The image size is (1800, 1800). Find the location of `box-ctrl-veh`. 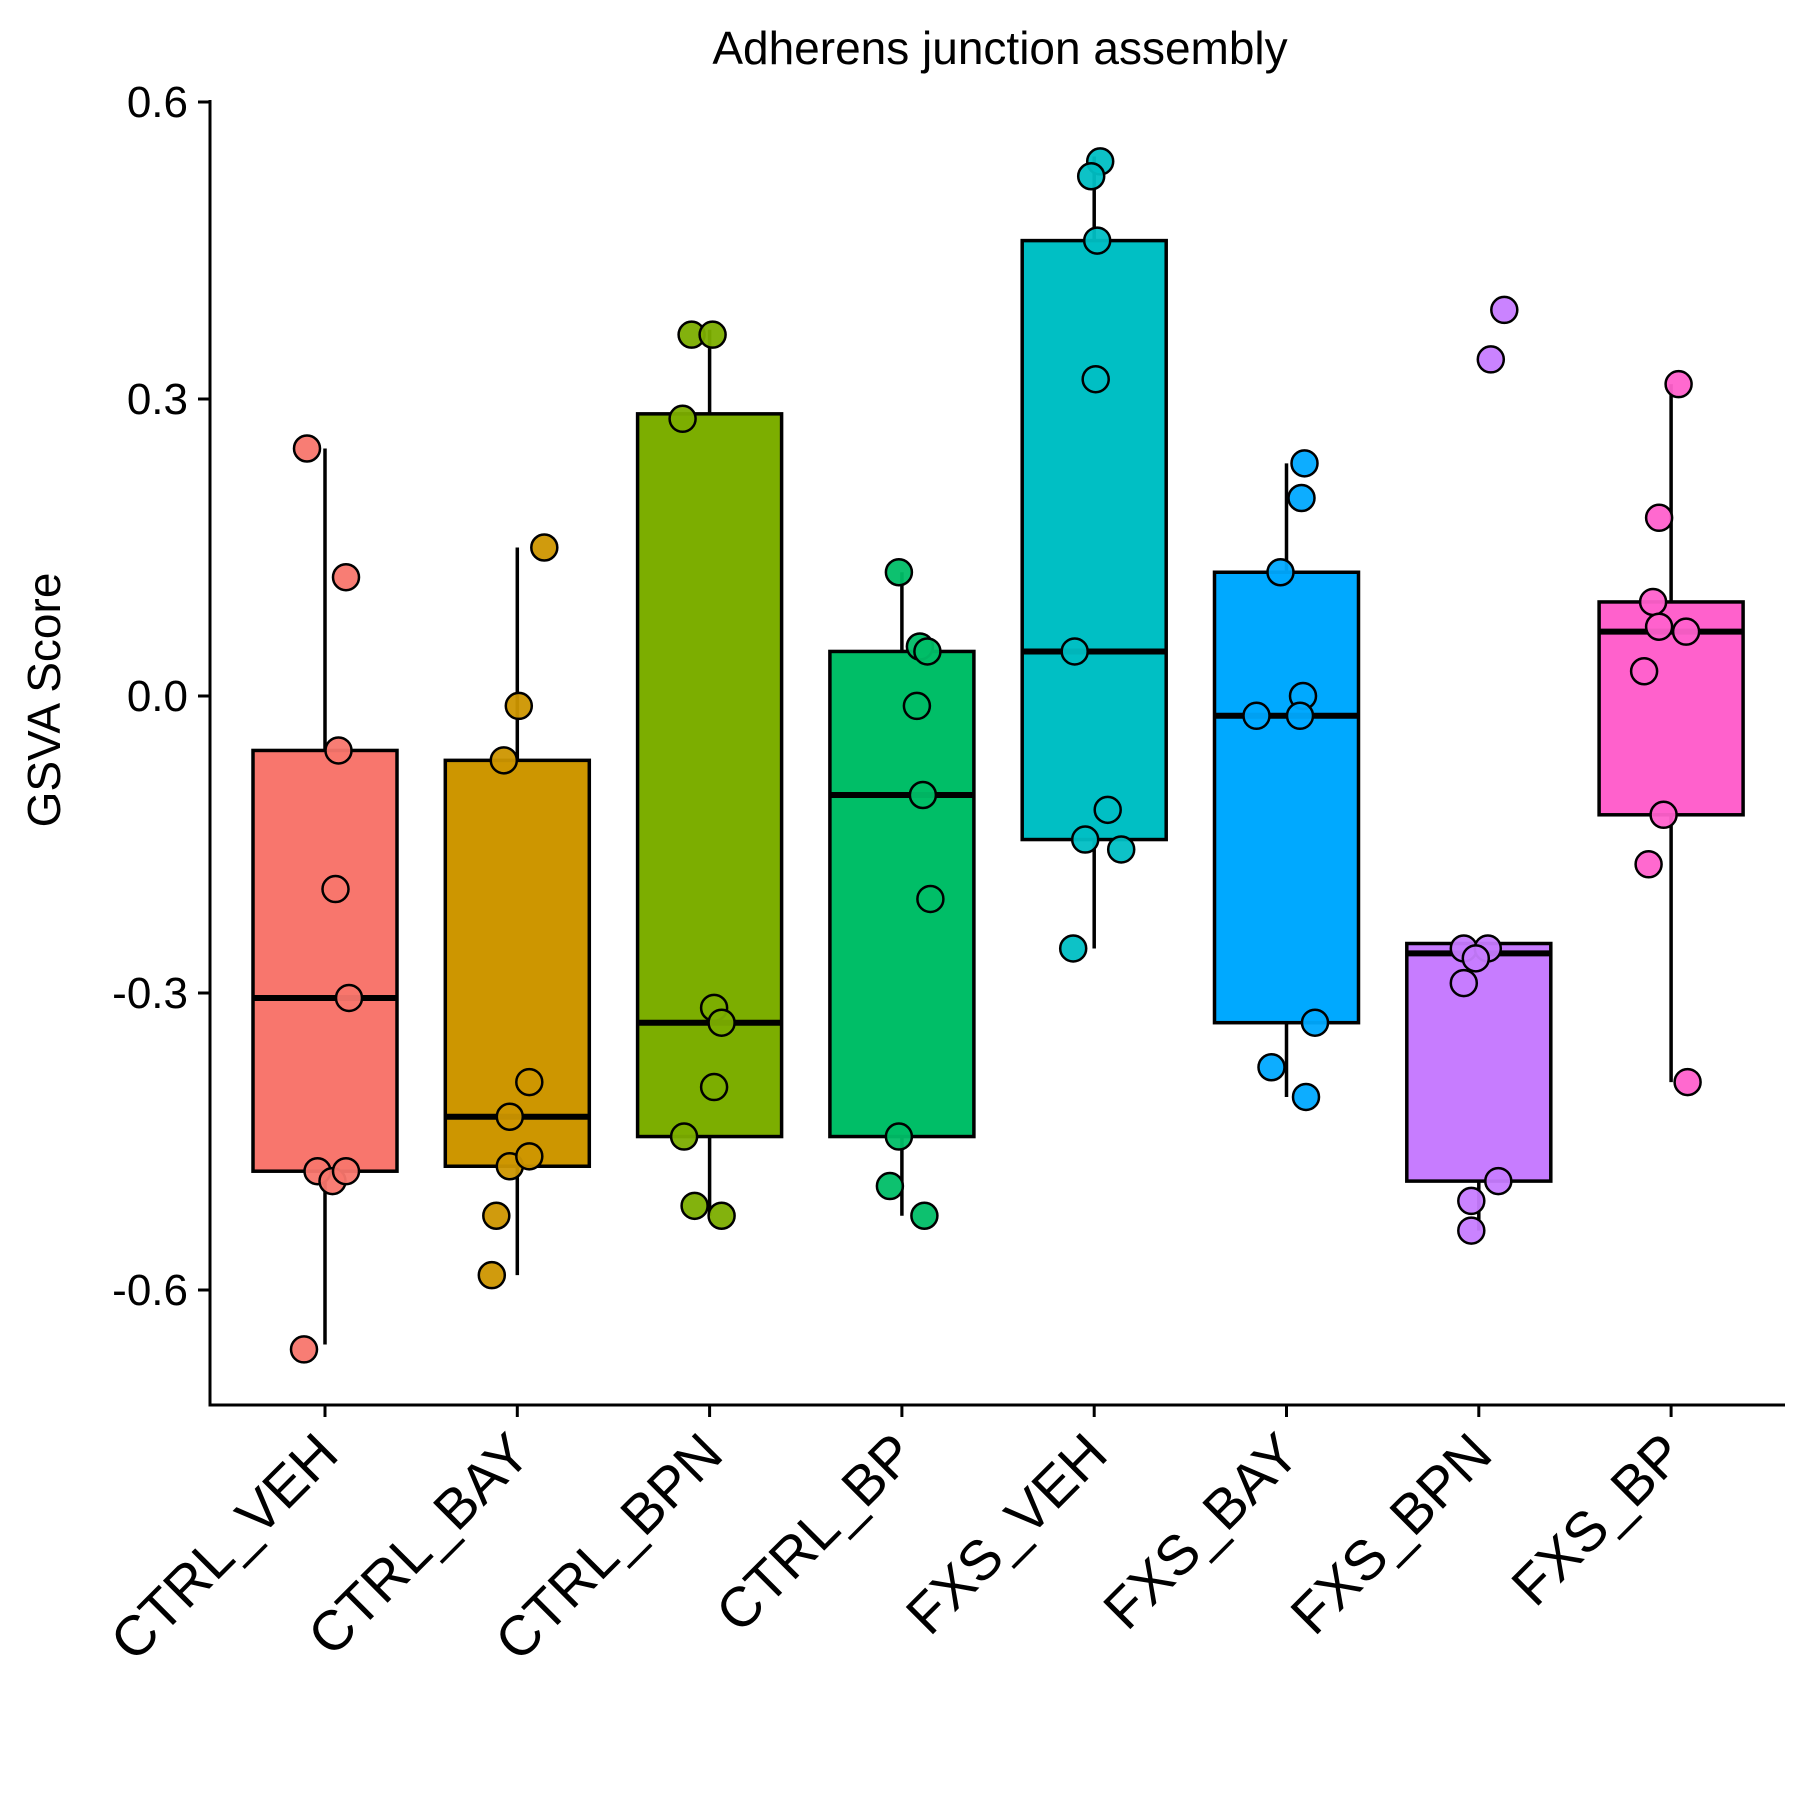

box-ctrl-veh is located at coordinates (325, 960).